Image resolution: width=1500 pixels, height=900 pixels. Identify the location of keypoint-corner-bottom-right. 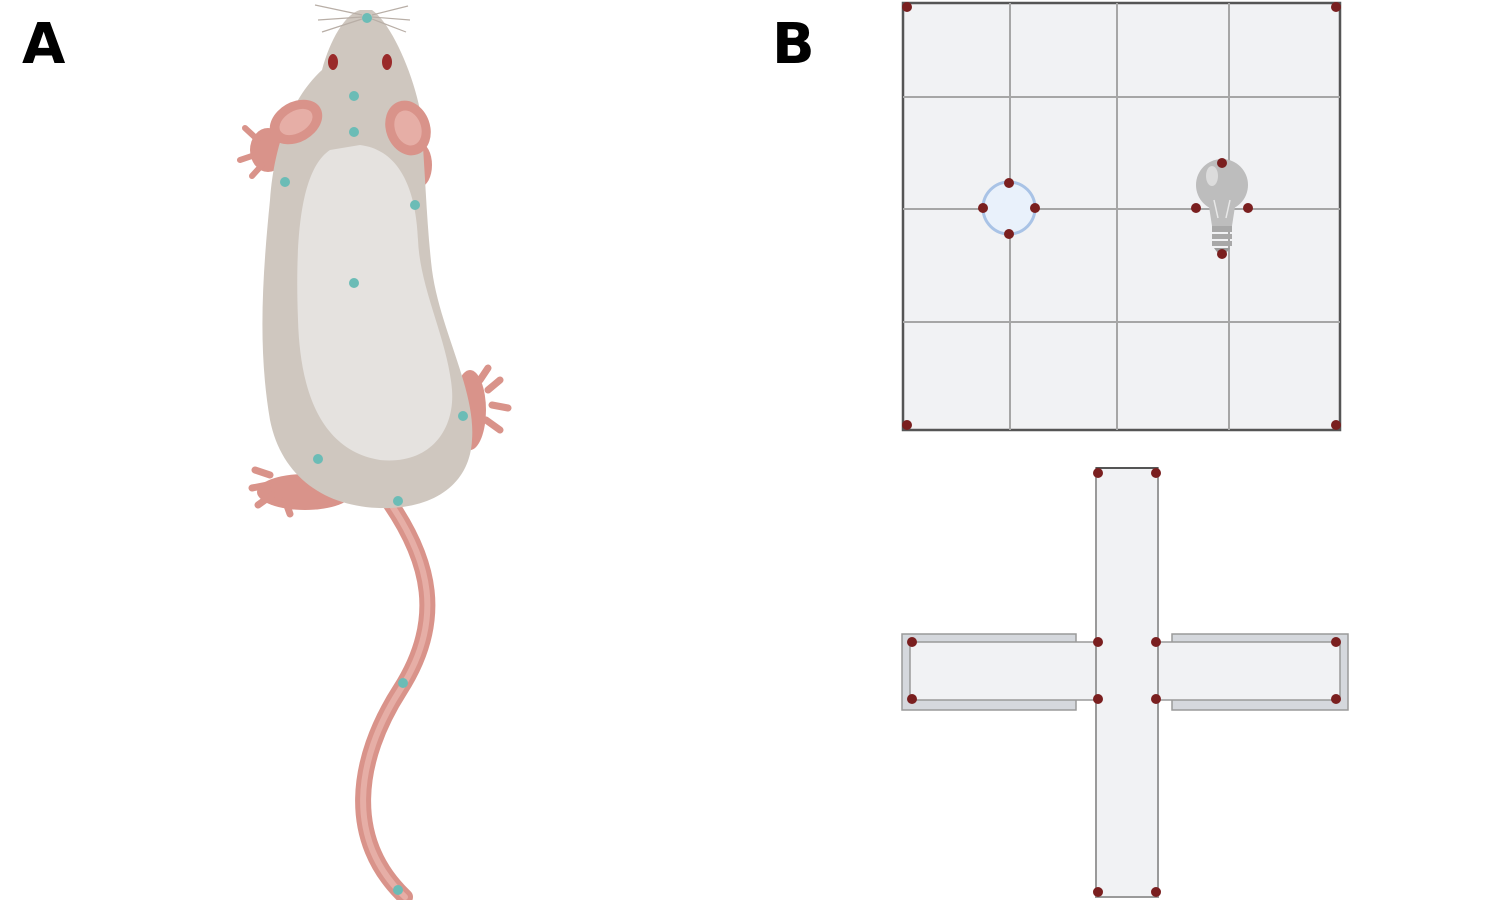
(1336, 425).